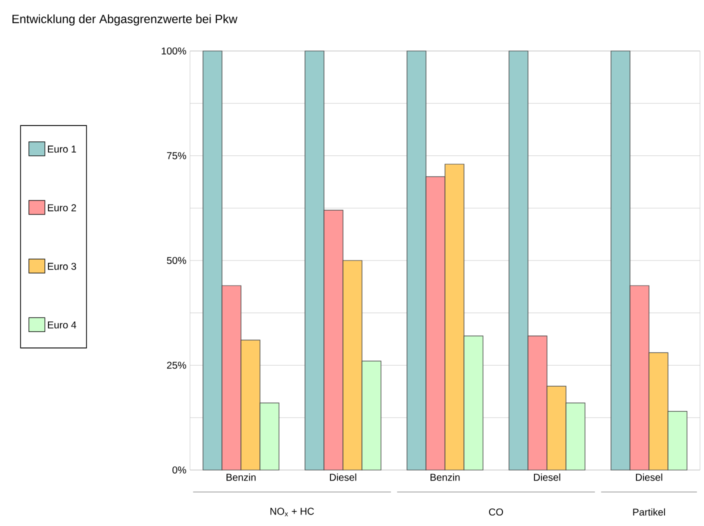 The image size is (704, 526). I want to click on text: CO, so click(496, 512).